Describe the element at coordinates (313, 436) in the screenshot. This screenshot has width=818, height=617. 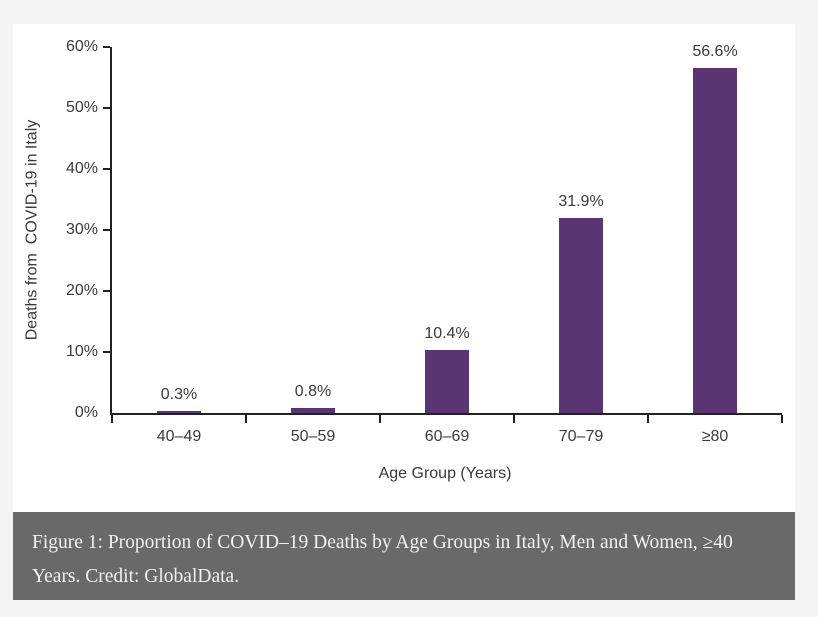
I see `x-tick-label: 50–59` at that location.